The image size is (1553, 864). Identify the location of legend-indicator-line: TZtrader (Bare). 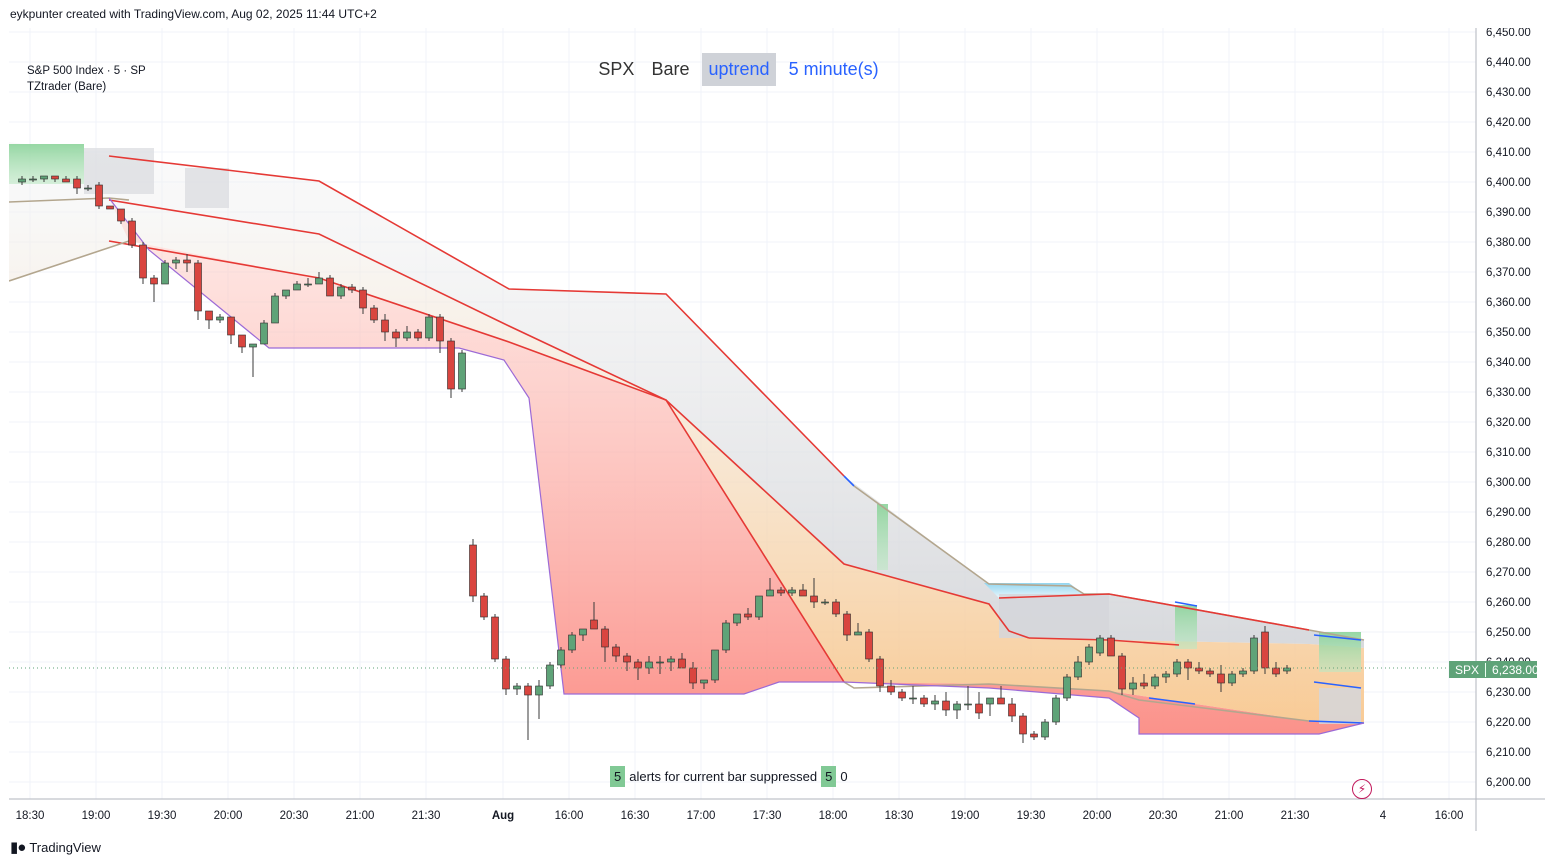
(67, 87).